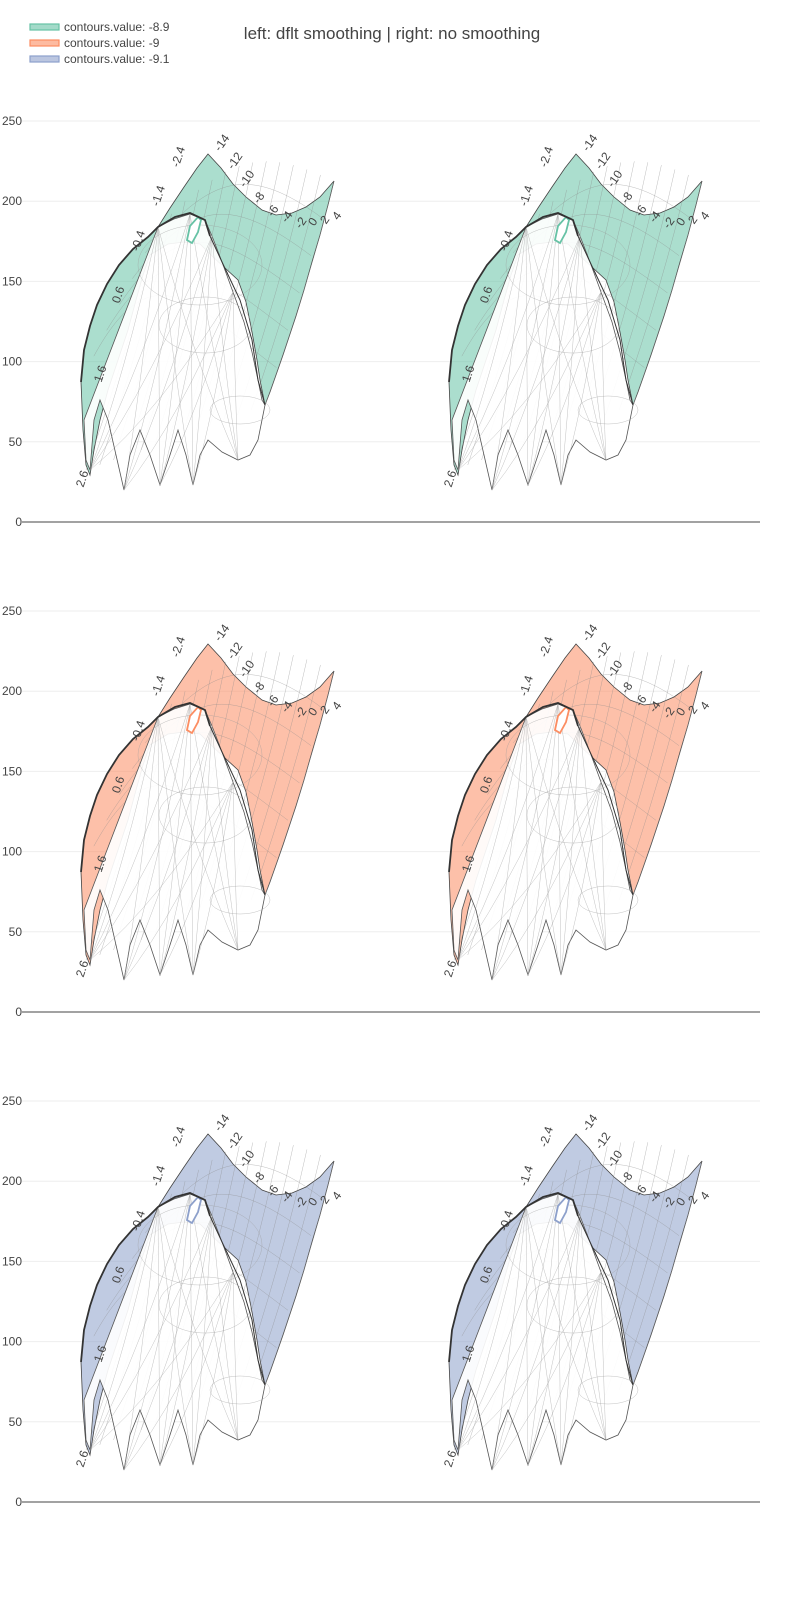 This screenshot has width=800, height=1600. What do you see at coordinates (99, 27) in the screenshot?
I see `legend-item: contours.value: -8.9` at bounding box center [99, 27].